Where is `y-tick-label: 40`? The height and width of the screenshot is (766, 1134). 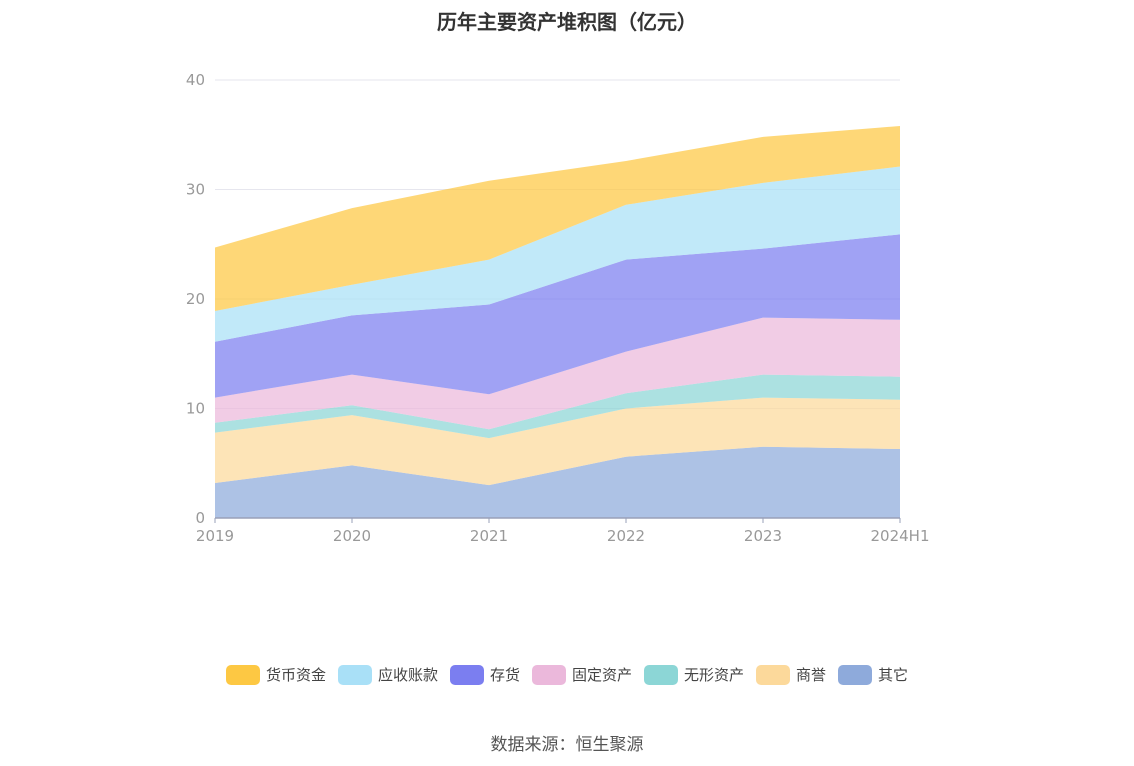
y-tick-label: 40 is located at coordinates (195, 80).